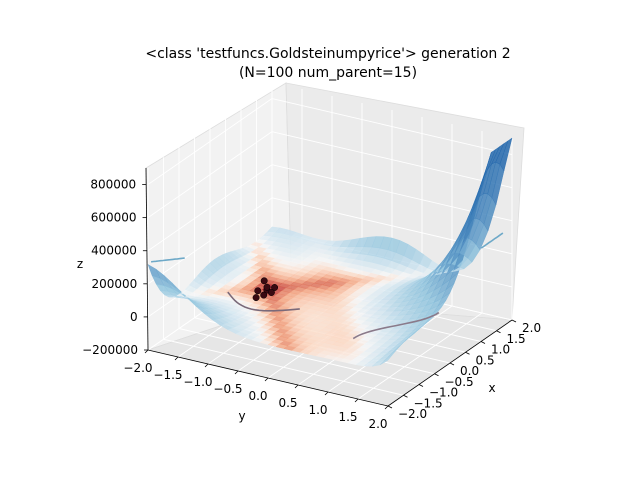 The image size is (640, 480). I want to click on x-tick-label: 0.5, so click(485, 360).